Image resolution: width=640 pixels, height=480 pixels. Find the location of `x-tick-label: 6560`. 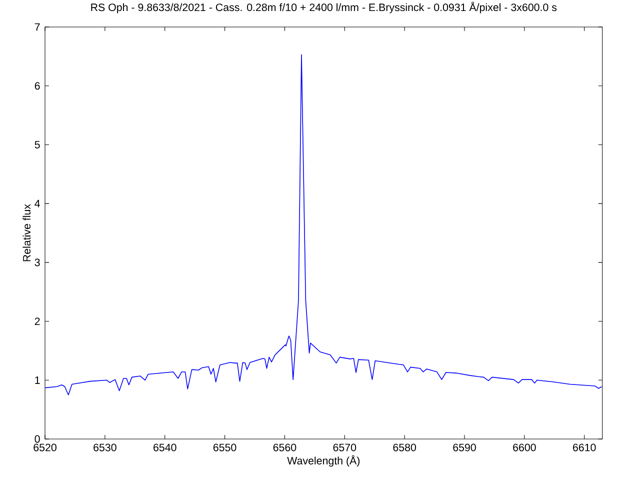

x-tick-label: 6560 is located at coordinates (284, 448).